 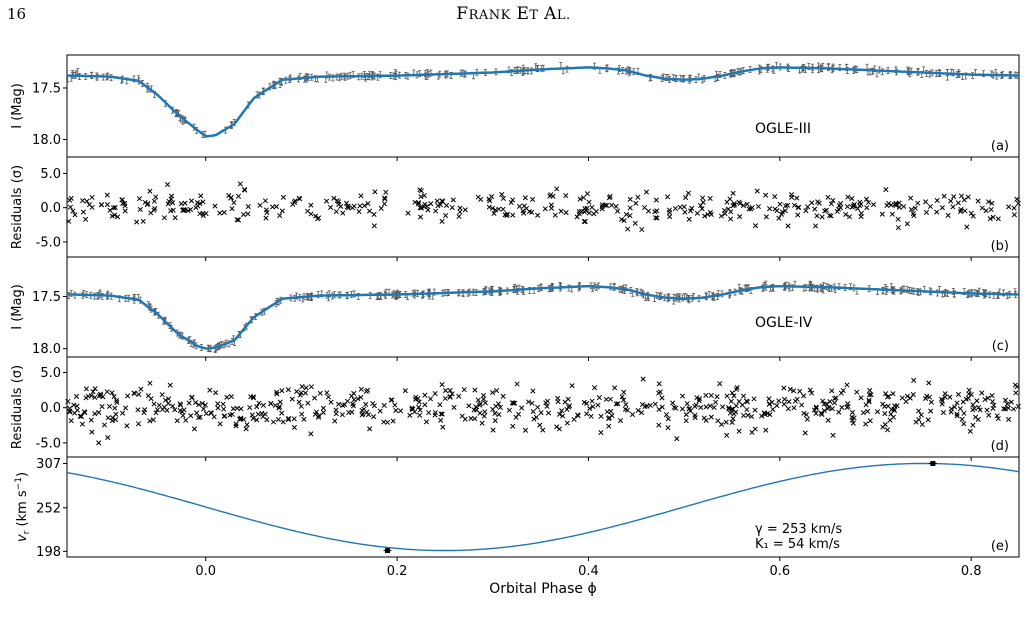 I want to click on y-tick-label: 307, so click(x=48, y=464).